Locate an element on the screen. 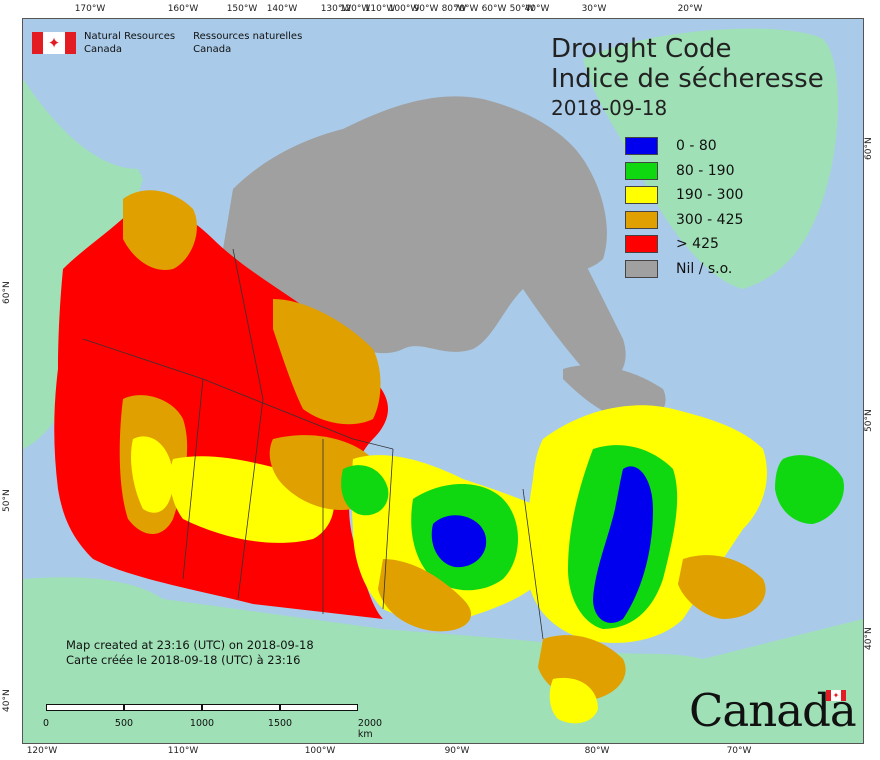 This screenshot has height=760, width=880. lon-label: 160°W is located at coordinates (183, 9).